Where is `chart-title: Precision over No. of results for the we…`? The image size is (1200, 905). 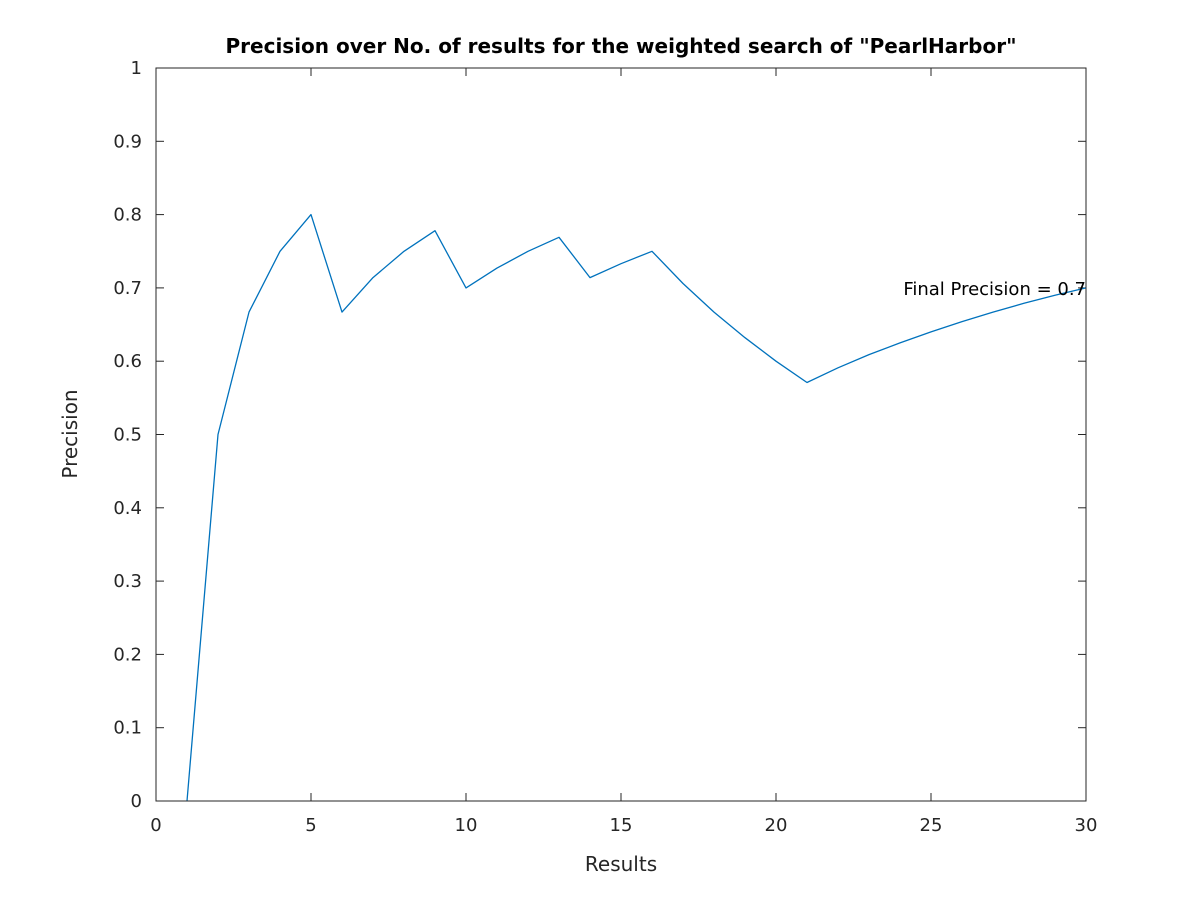
chart-title: Precision over No. of results for the we… is located at coordinates (621, 46).